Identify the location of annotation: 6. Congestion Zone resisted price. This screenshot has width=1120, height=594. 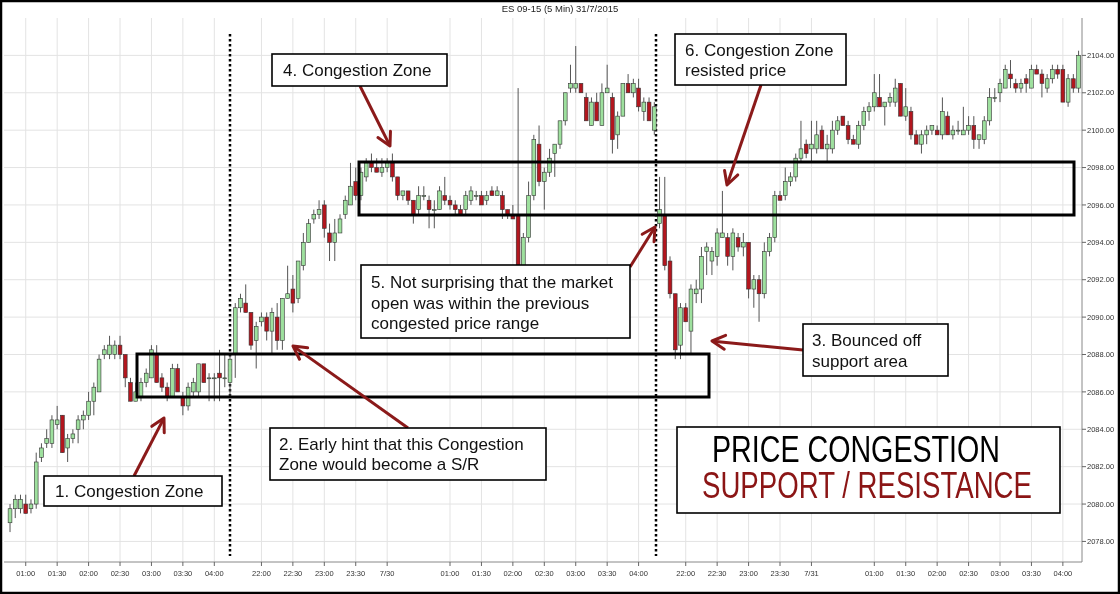
(759, 60).